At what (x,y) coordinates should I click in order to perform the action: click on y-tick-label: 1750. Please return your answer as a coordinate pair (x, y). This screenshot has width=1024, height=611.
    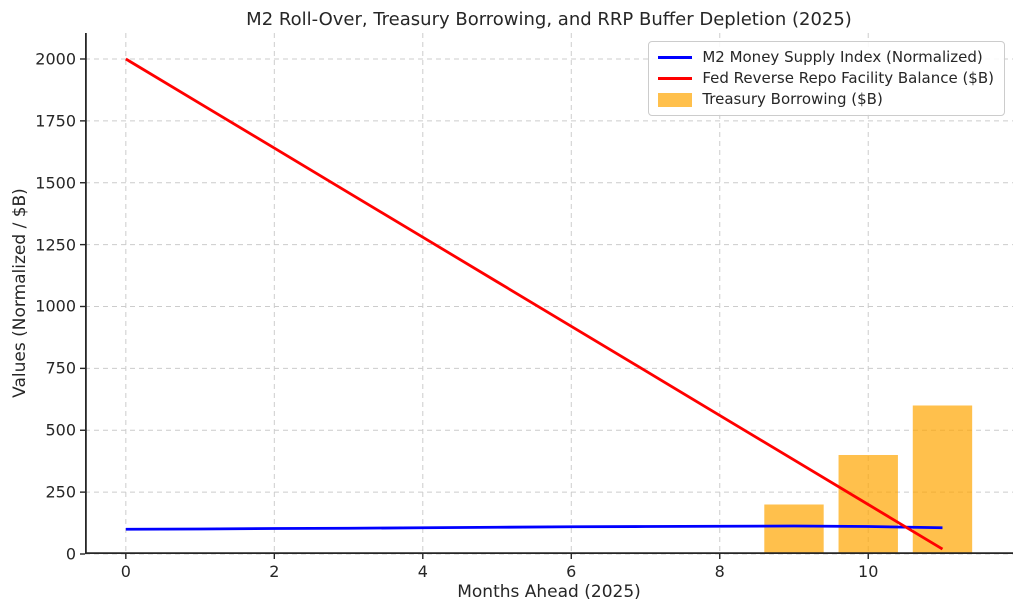
    Looking at the image, I should click on (55, 121).